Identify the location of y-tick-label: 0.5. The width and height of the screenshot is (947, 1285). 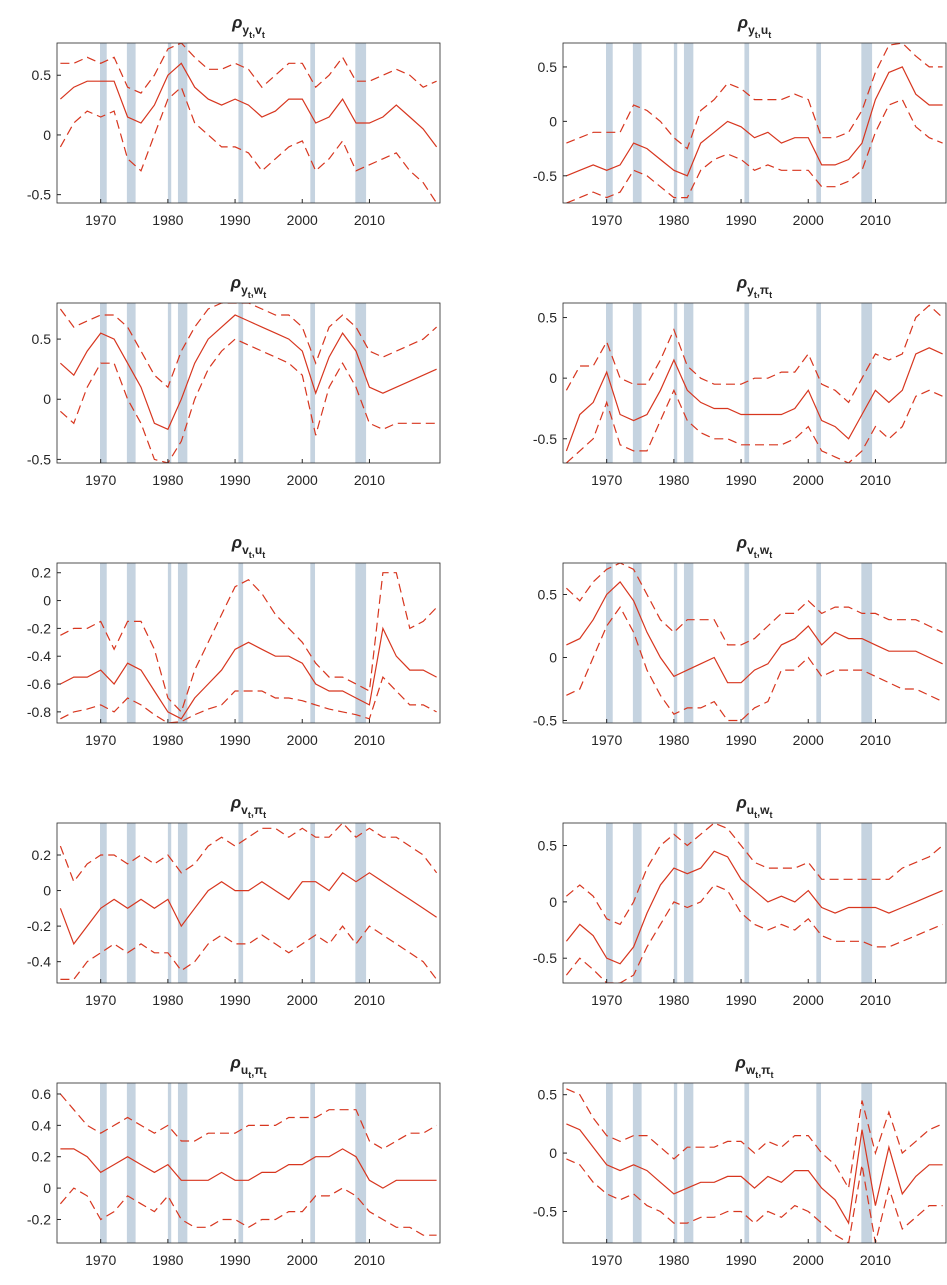
(548, 67).